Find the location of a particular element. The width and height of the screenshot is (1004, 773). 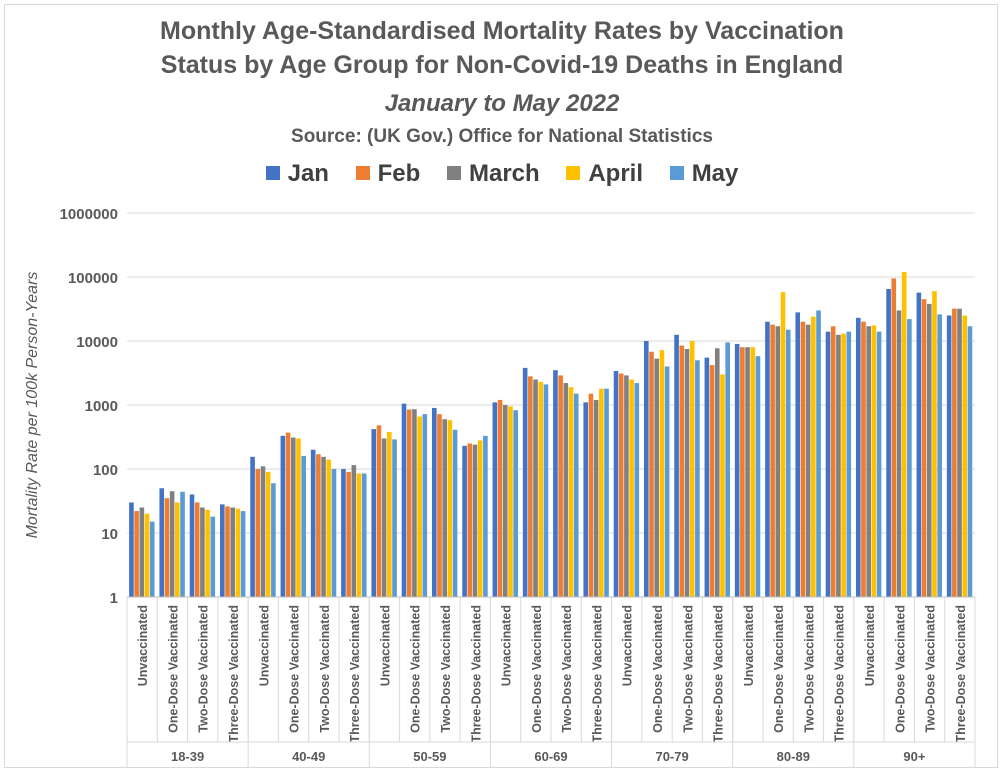

y-tick-label: 10000 is located at coordinates (97, 342).